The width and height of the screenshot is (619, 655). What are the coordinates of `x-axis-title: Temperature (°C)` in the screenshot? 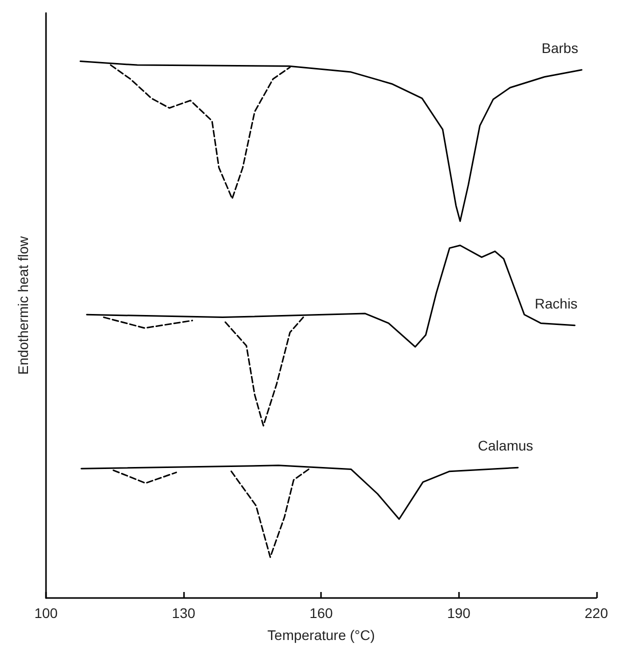 It's located at (321, 635).